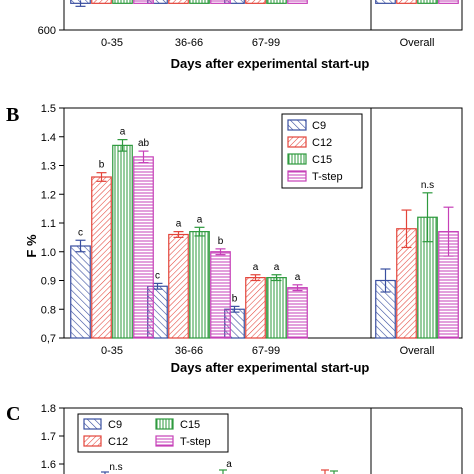 Image resolution: width=474 pixels, height=474 pixels. Describe the element at coordinates (385, 2) in the screenshot. I see `bar-a-C9-Overall` at that location.